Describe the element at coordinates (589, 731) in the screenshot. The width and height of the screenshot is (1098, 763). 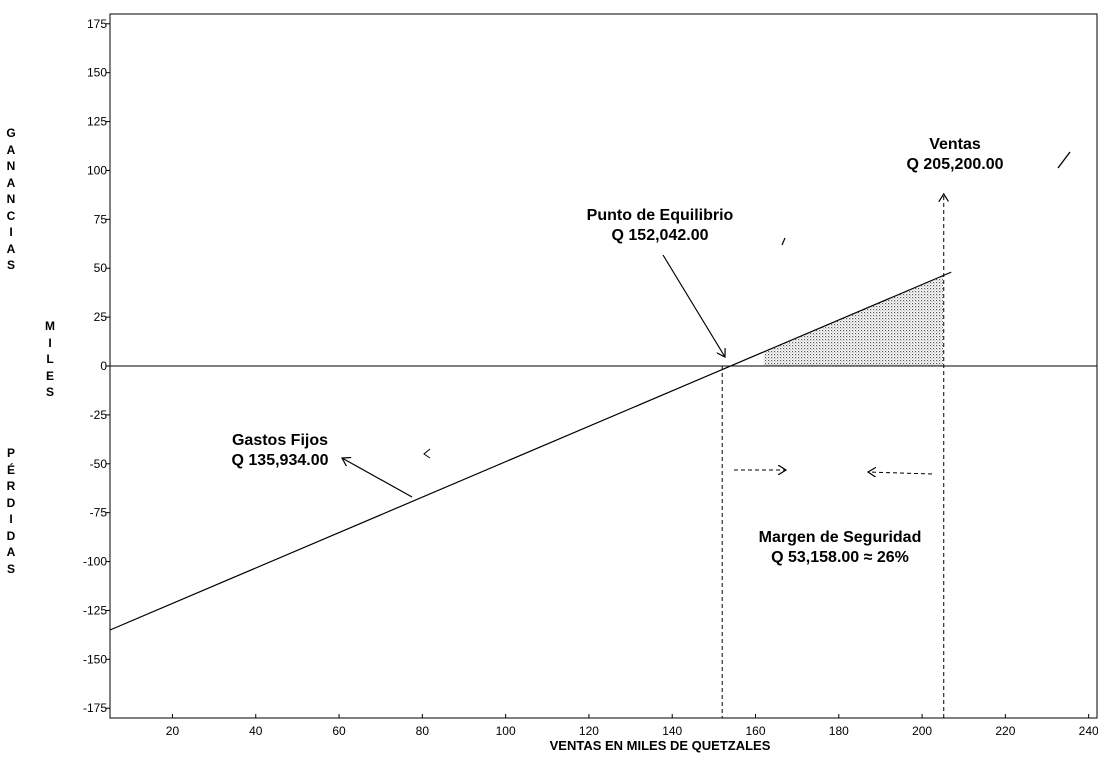
I see `x-tick-label: 120` at that location.